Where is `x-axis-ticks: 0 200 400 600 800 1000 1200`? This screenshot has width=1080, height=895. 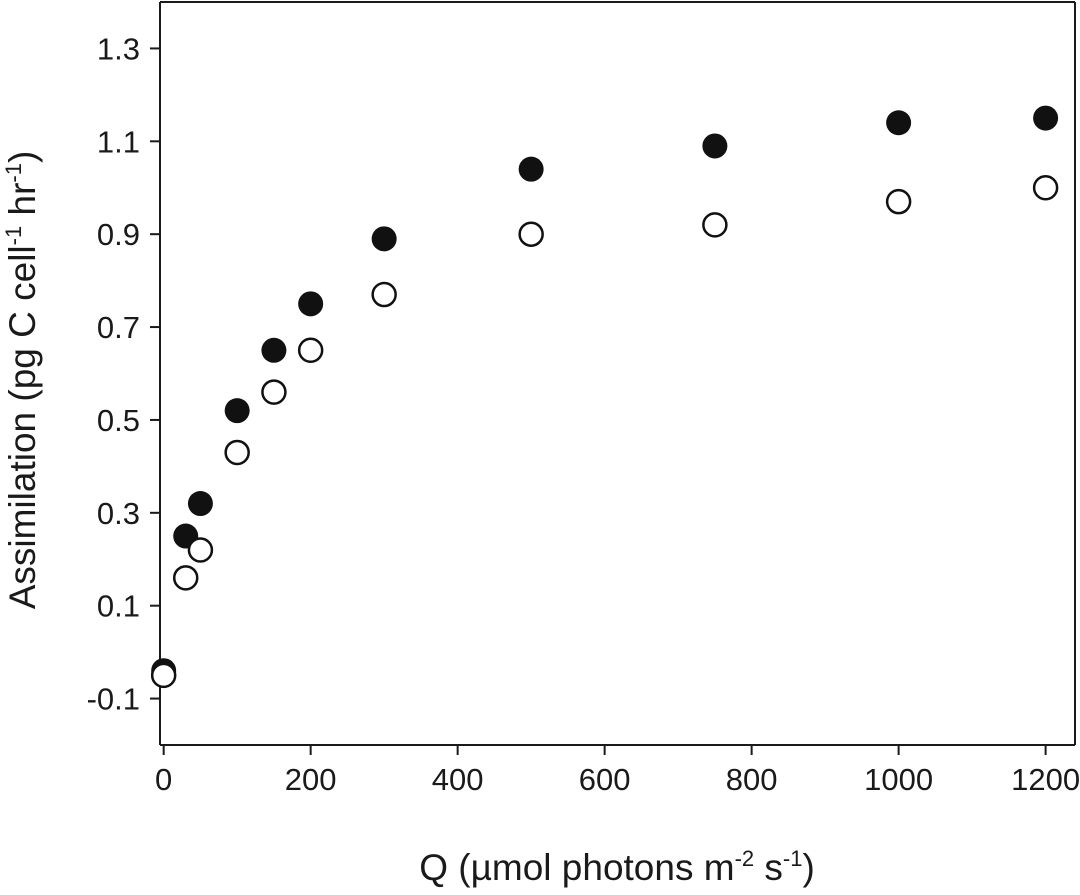 x-axis-ticks: 0 200 400 600 800 1000 1200 is located at coordinates (617, 771).